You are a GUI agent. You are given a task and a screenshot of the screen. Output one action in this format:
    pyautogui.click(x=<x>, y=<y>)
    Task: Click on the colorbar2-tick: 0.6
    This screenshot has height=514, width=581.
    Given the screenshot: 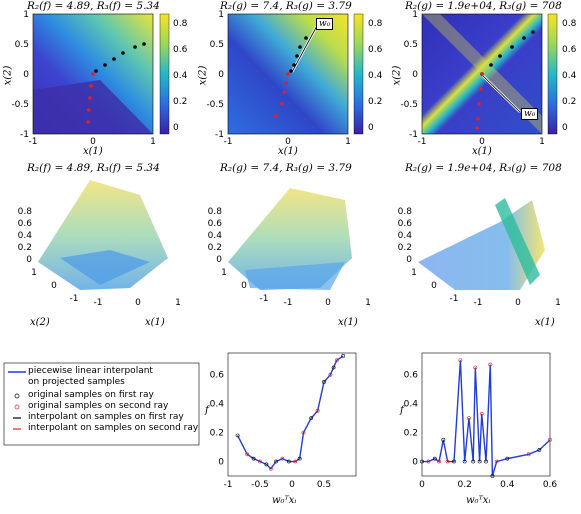 What is the action you would take?
    pyautogui.click(x=375, y=50)
    